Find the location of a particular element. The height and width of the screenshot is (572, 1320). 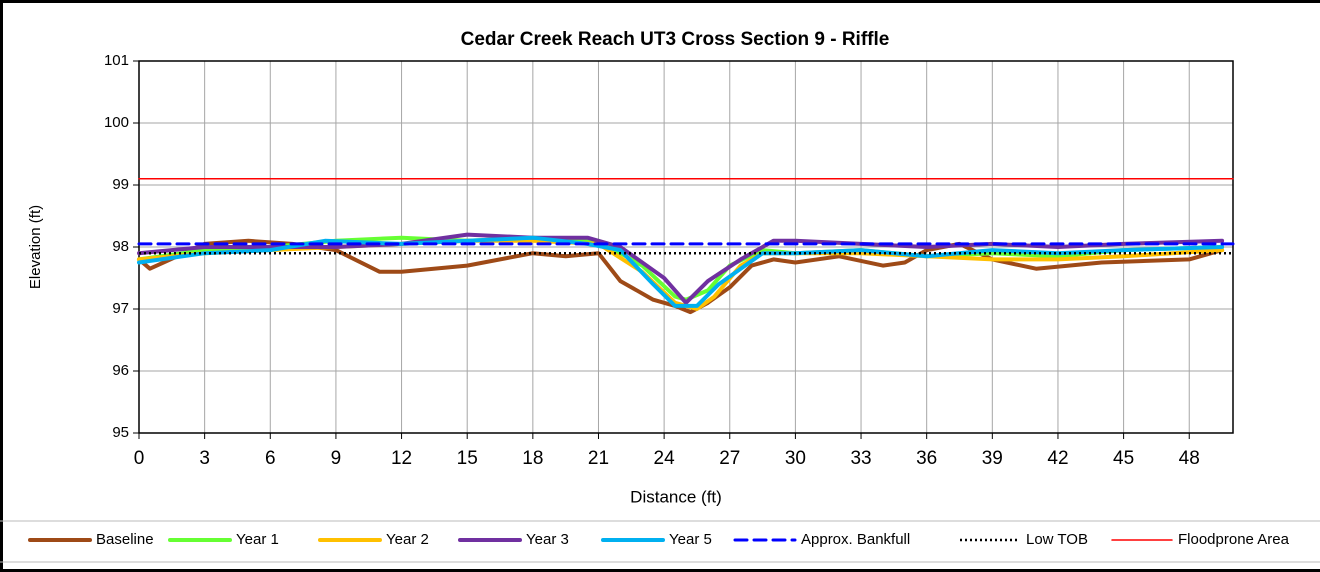

series-line is located at coordinates (681, 268).